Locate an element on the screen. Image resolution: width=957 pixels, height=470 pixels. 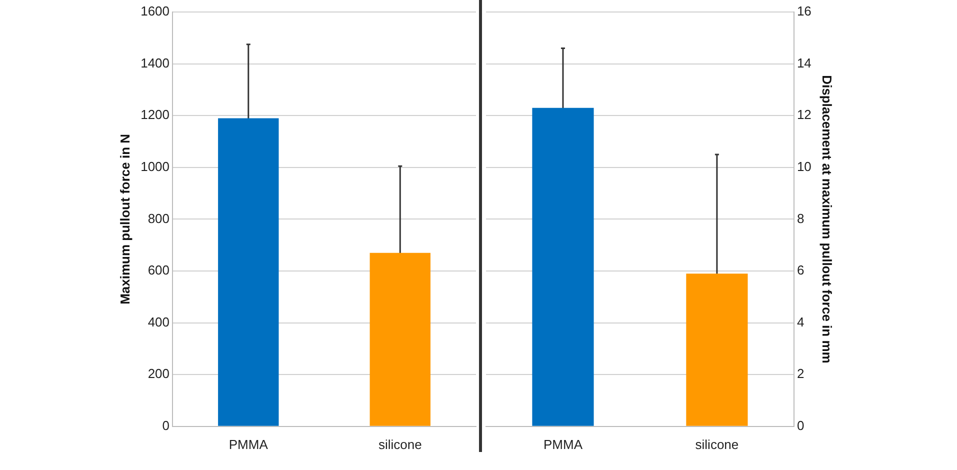
y2-tick-label: 6 is located at coordinates (800, 270).